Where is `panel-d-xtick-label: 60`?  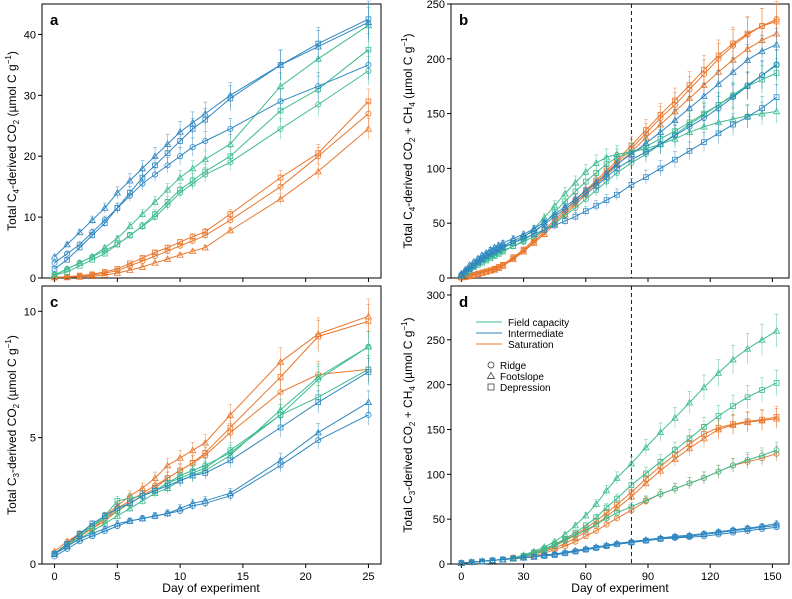
panel-d-xtick-label: 60 is located at coordinates (586, 577).